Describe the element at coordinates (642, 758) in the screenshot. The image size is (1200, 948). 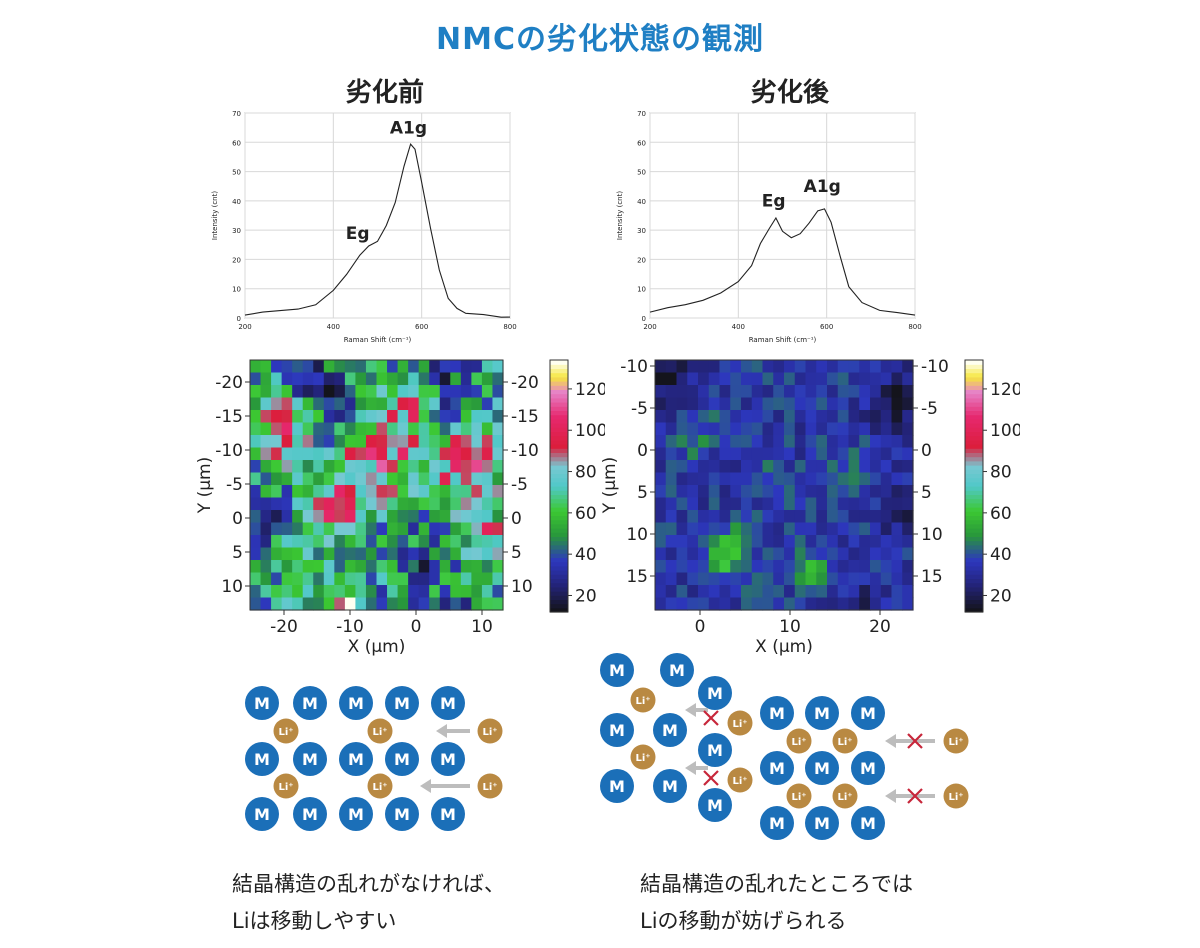
I see `lithium-ion-label: Li⁺` at that location.